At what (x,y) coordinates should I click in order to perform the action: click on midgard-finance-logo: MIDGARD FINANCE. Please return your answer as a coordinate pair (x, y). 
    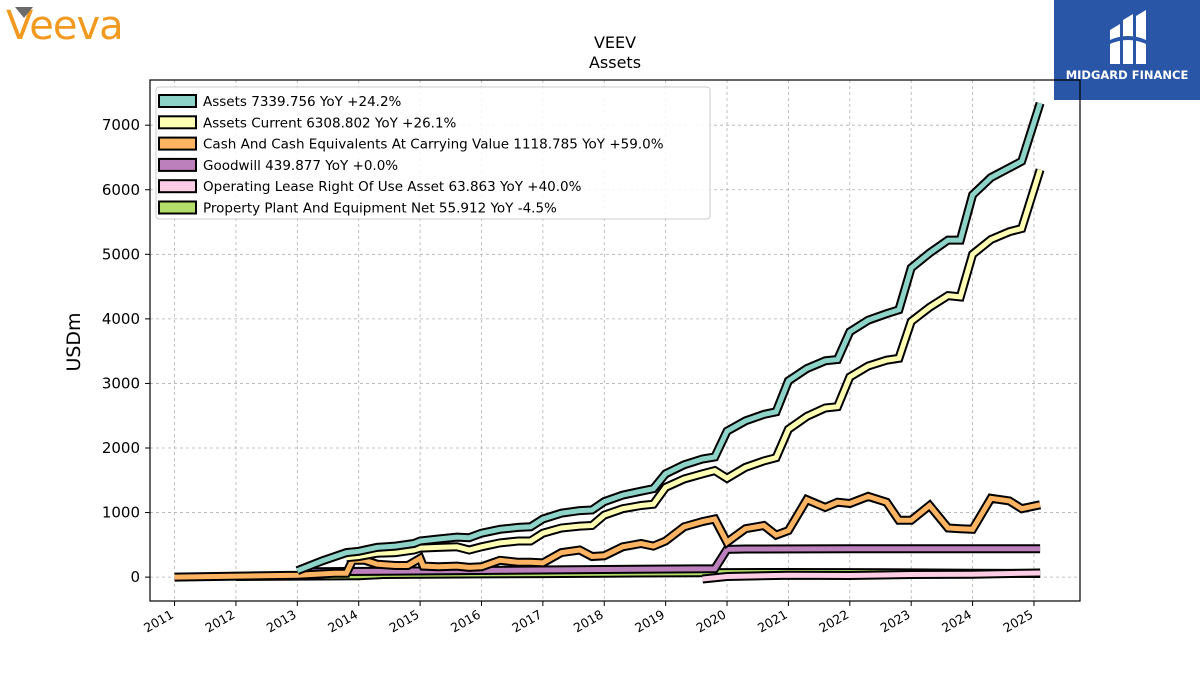
    Looking at the image, I should click on (1127, 50).